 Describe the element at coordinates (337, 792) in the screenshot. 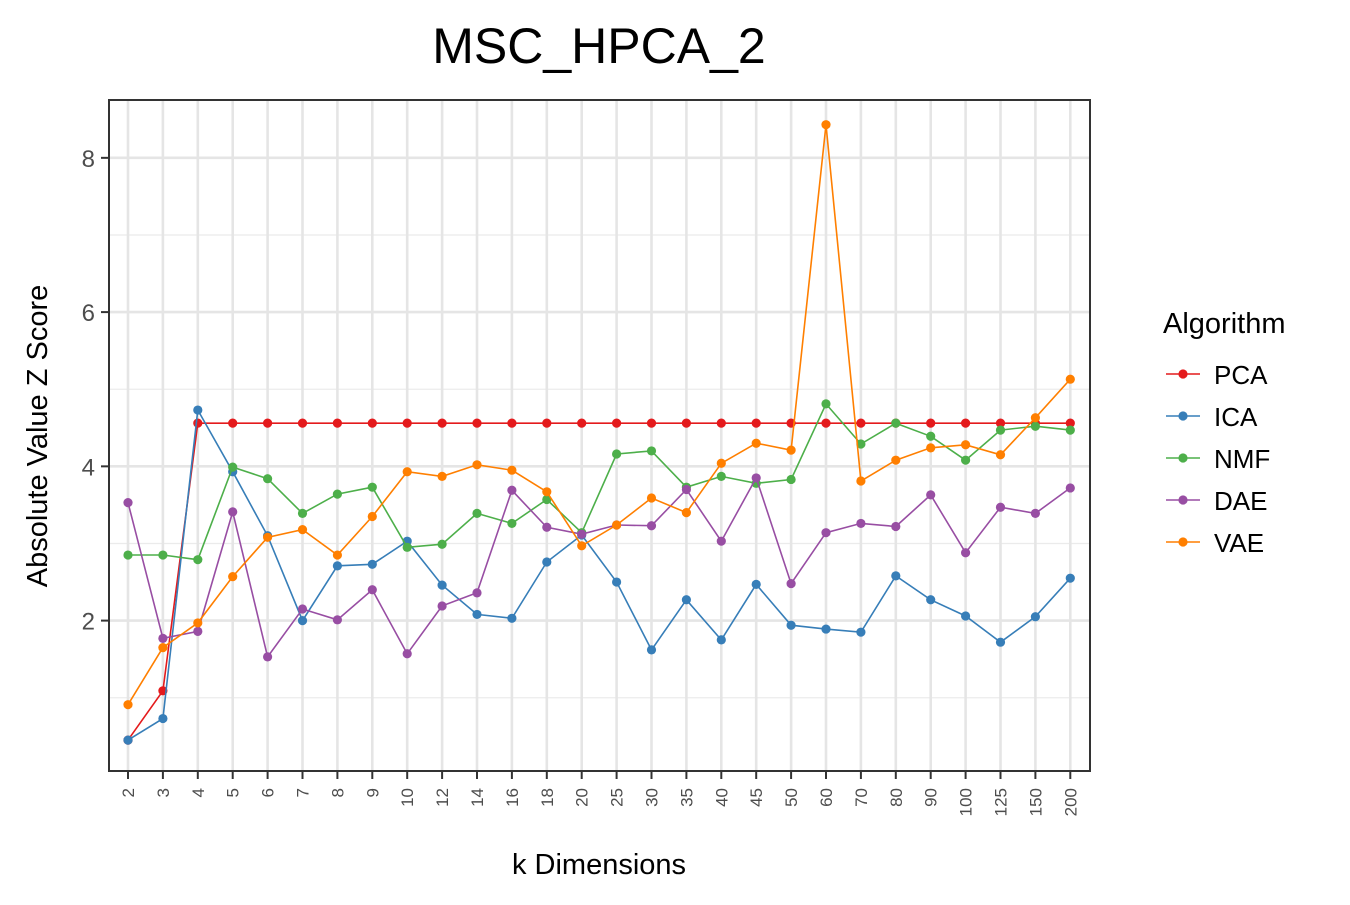

I see `x-tick-label: 8` at that location.